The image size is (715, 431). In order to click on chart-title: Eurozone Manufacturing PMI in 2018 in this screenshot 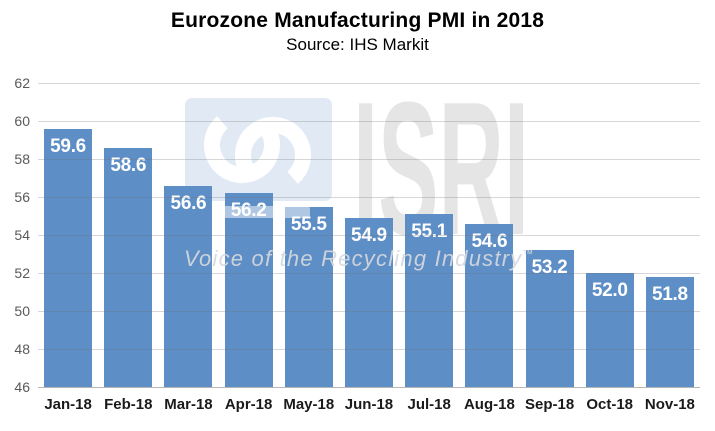, I will do `click(357, 20)`.